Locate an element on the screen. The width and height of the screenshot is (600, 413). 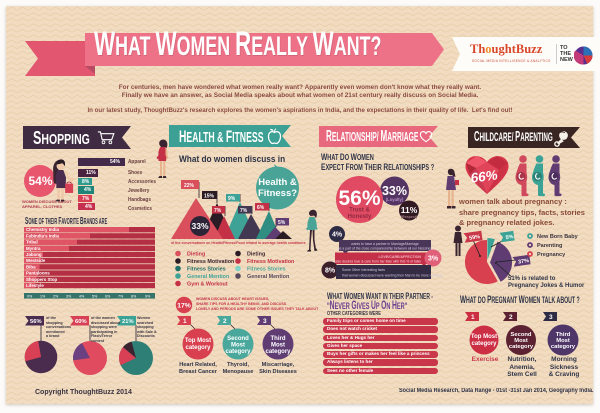
svg-text: 17% is located at coordinates (184, 306).